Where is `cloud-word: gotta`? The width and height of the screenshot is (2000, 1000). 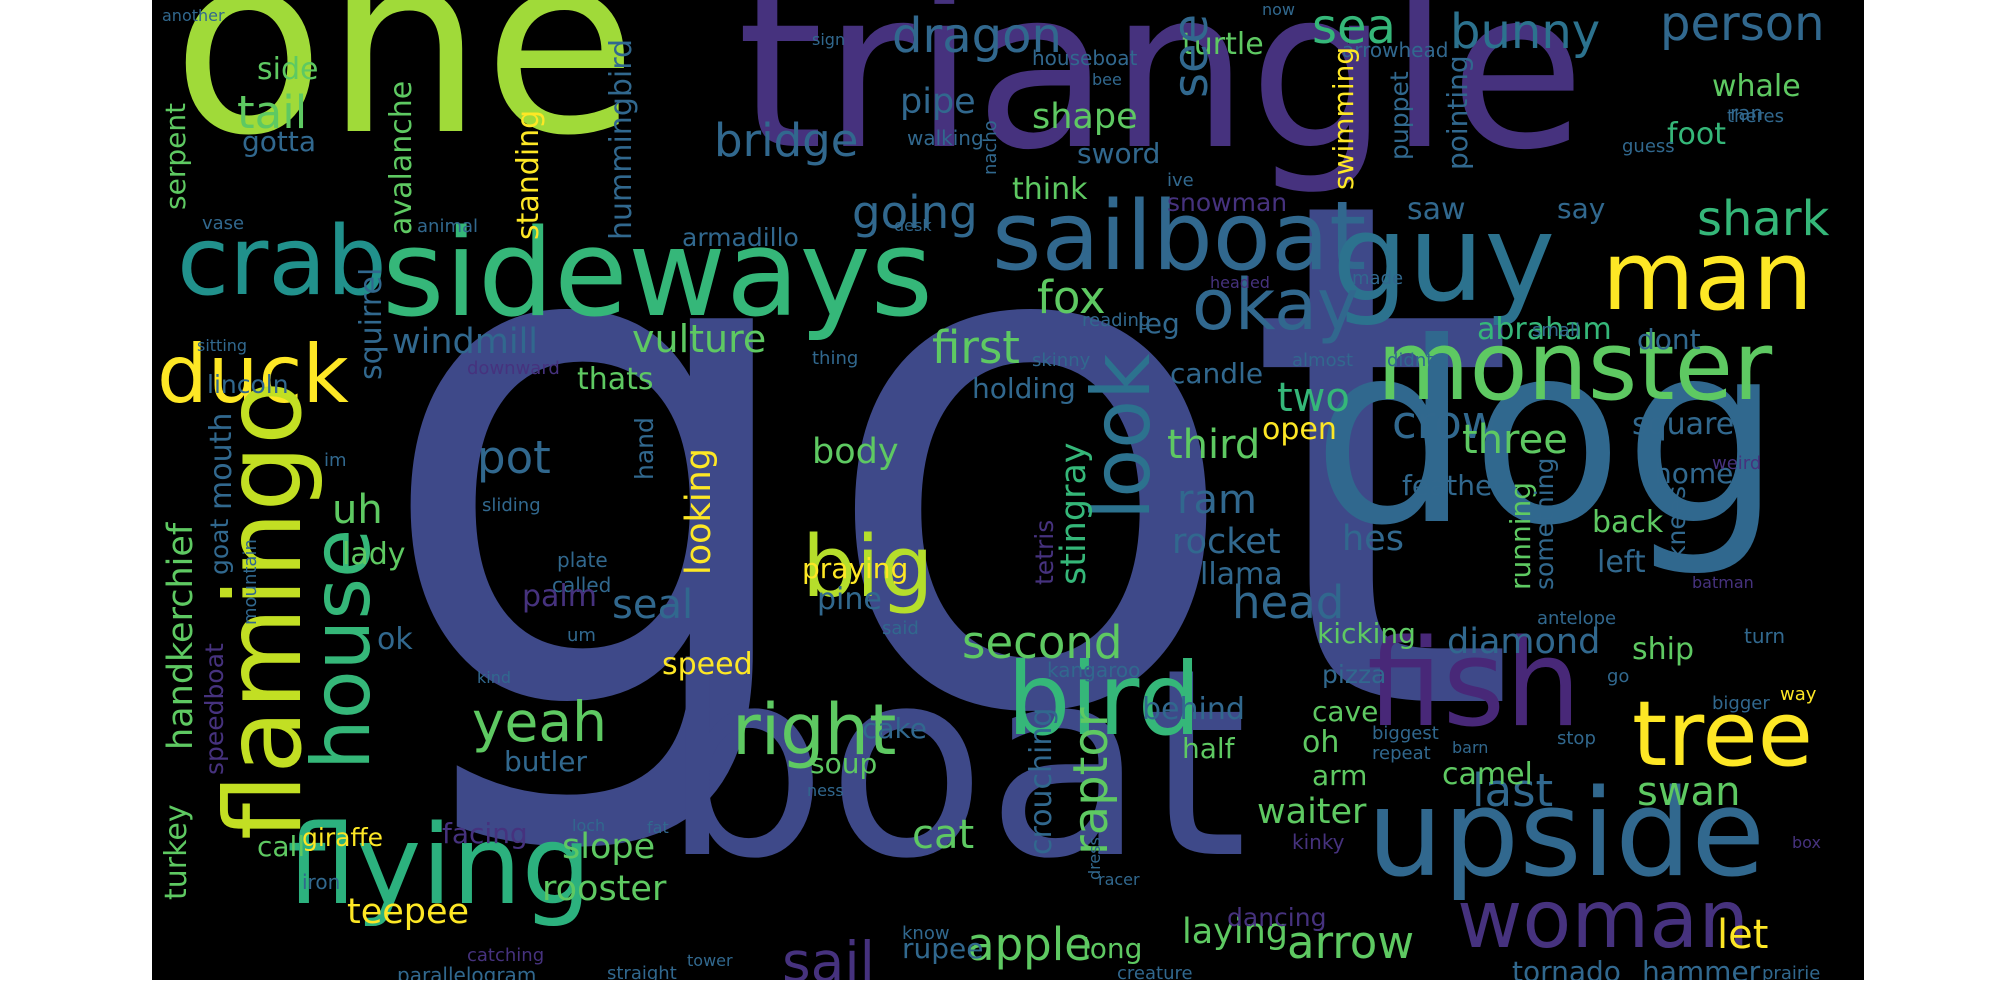 cloud-word: gotta is located at coordinates (279, 141).